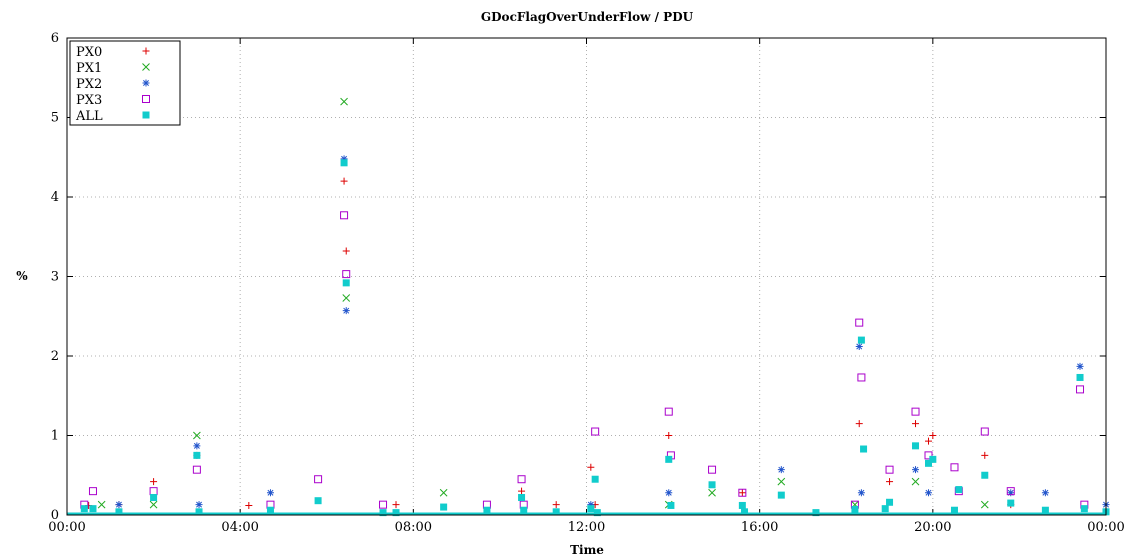 The width and height of the screenshot is (1131, 559). Describe the element at coordinates (587, 17) in the screenshot. I see `chart-title: GDocFlagOverUnderFlow / PDU` at that location.